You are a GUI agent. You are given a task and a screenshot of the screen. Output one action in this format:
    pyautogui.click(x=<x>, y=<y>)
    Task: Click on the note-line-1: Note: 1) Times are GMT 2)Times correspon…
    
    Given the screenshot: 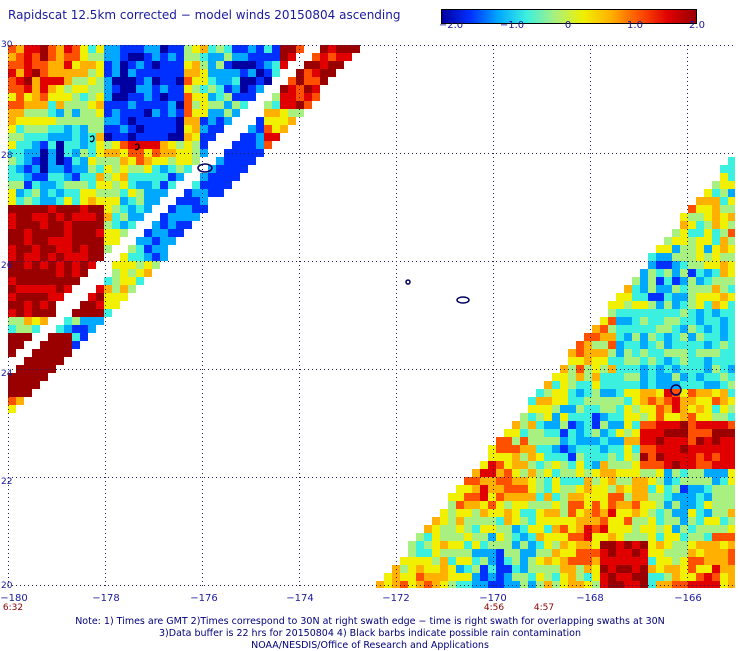 What is the action you would take?
    pyautogui.click(x=370, y=621)
    